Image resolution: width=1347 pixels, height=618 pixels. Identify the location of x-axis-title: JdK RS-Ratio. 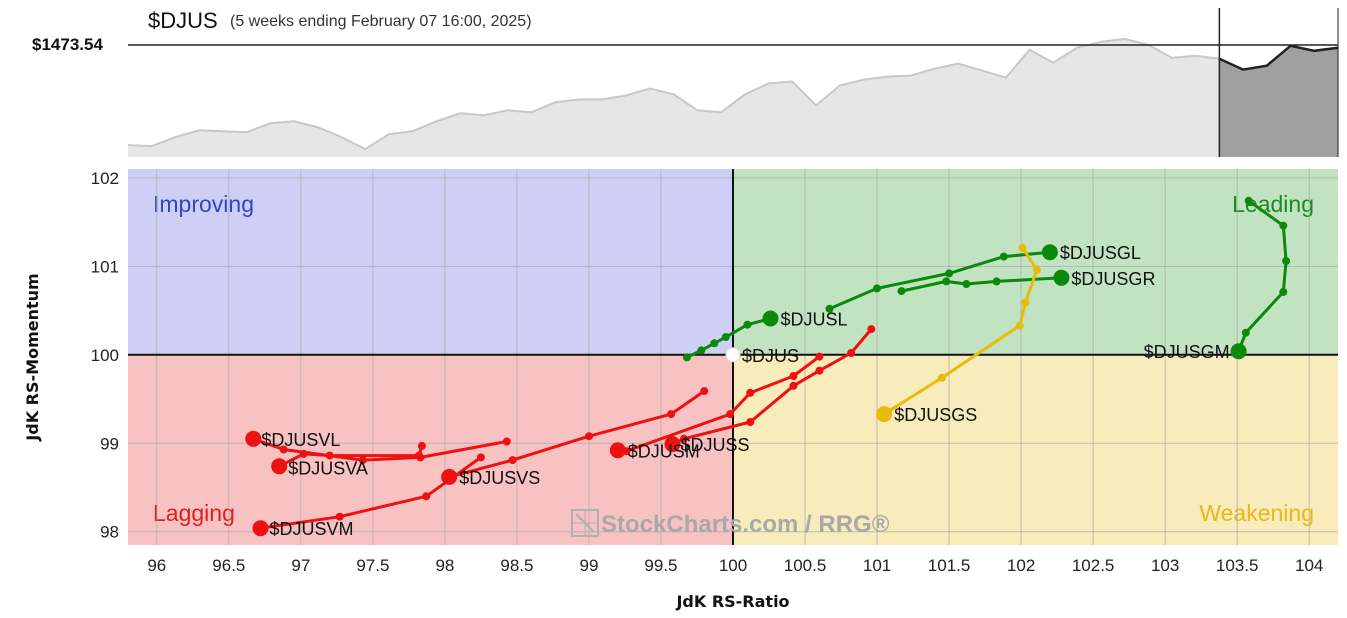
(732, 601).